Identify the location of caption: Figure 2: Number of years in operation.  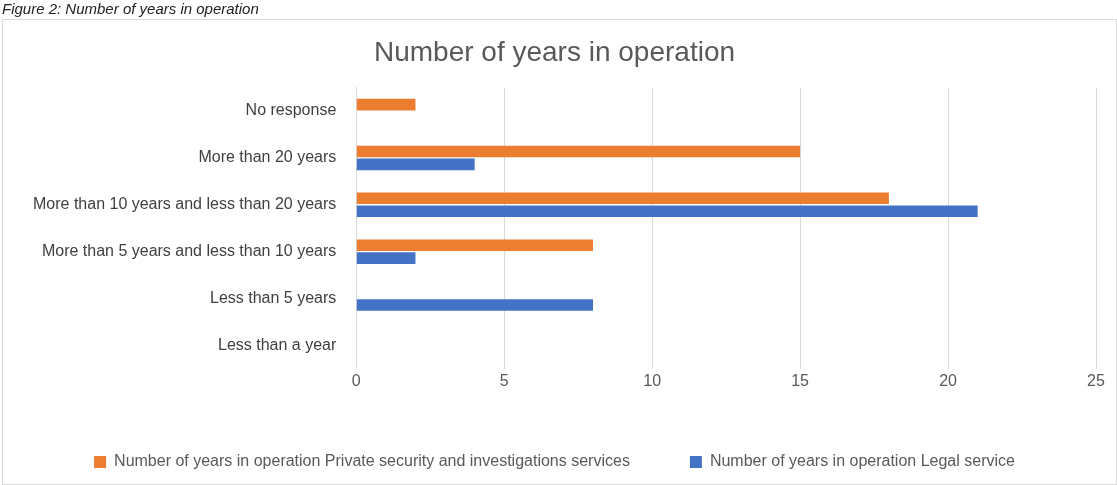
(130, 8).